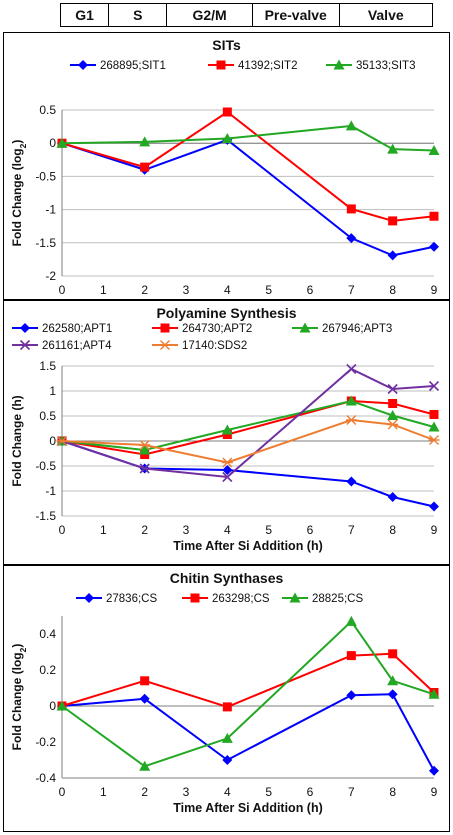 The height and width of the screenshot is (835, 453). Describe the element at coordinates (131, 599) in the screenshot. I see `legend-label: 27836;CS` at that location.